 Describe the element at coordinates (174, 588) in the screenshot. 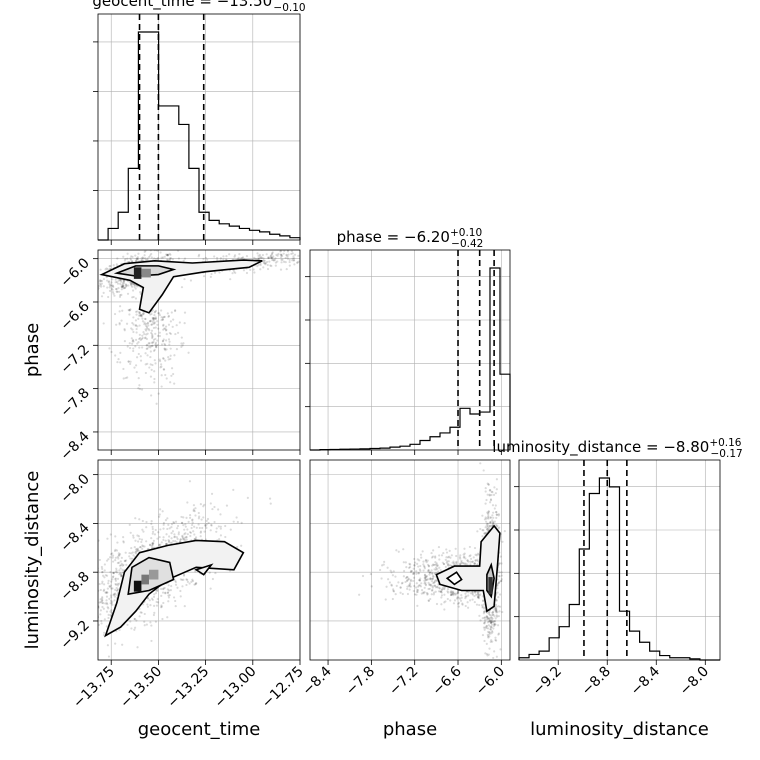

I see `density-contour` at that location.